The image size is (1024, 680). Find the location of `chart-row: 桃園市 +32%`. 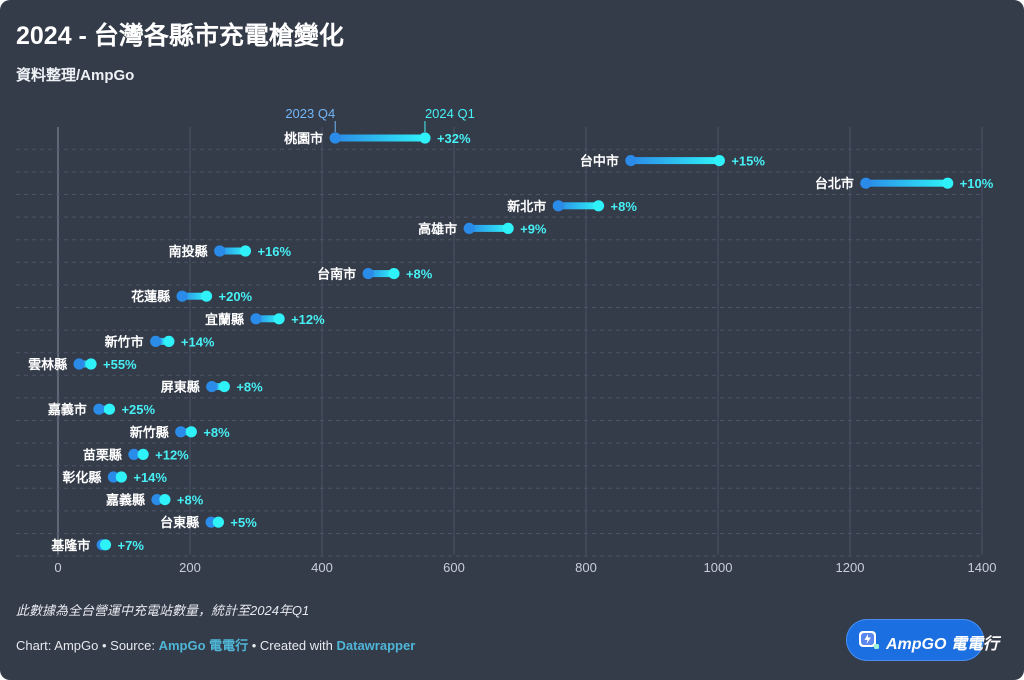

chart-row: 桃園市 +32% is located at coordinates (377, 138).